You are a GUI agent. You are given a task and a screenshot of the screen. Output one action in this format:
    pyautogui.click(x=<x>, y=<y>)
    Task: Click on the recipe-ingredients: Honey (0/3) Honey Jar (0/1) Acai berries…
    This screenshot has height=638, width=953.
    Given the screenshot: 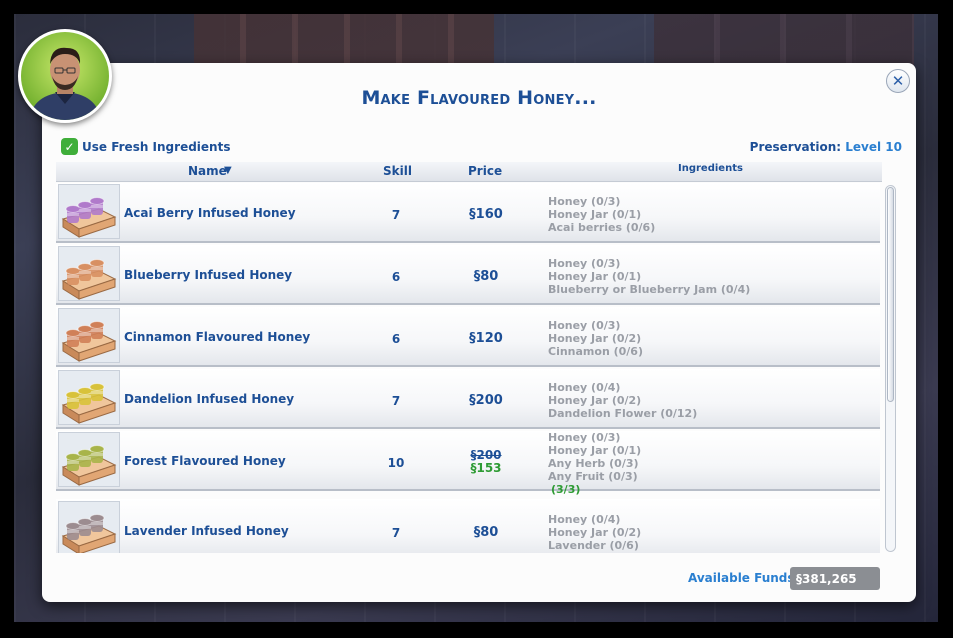 What is the action you would take?
    pyautogui.click(x=601, y=214)
    